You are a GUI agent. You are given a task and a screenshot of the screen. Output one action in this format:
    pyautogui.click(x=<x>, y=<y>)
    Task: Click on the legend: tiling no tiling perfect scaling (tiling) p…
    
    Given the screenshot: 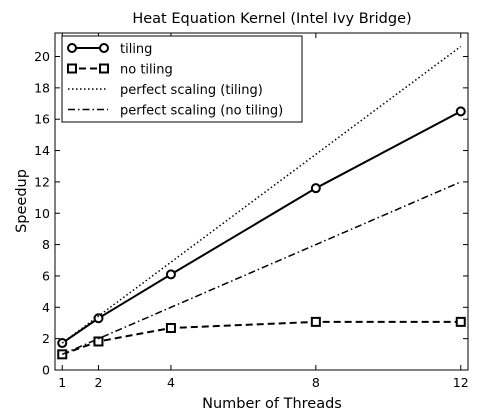 What is the action you would take?
    pyautogui.click(x=182, y=79)
    